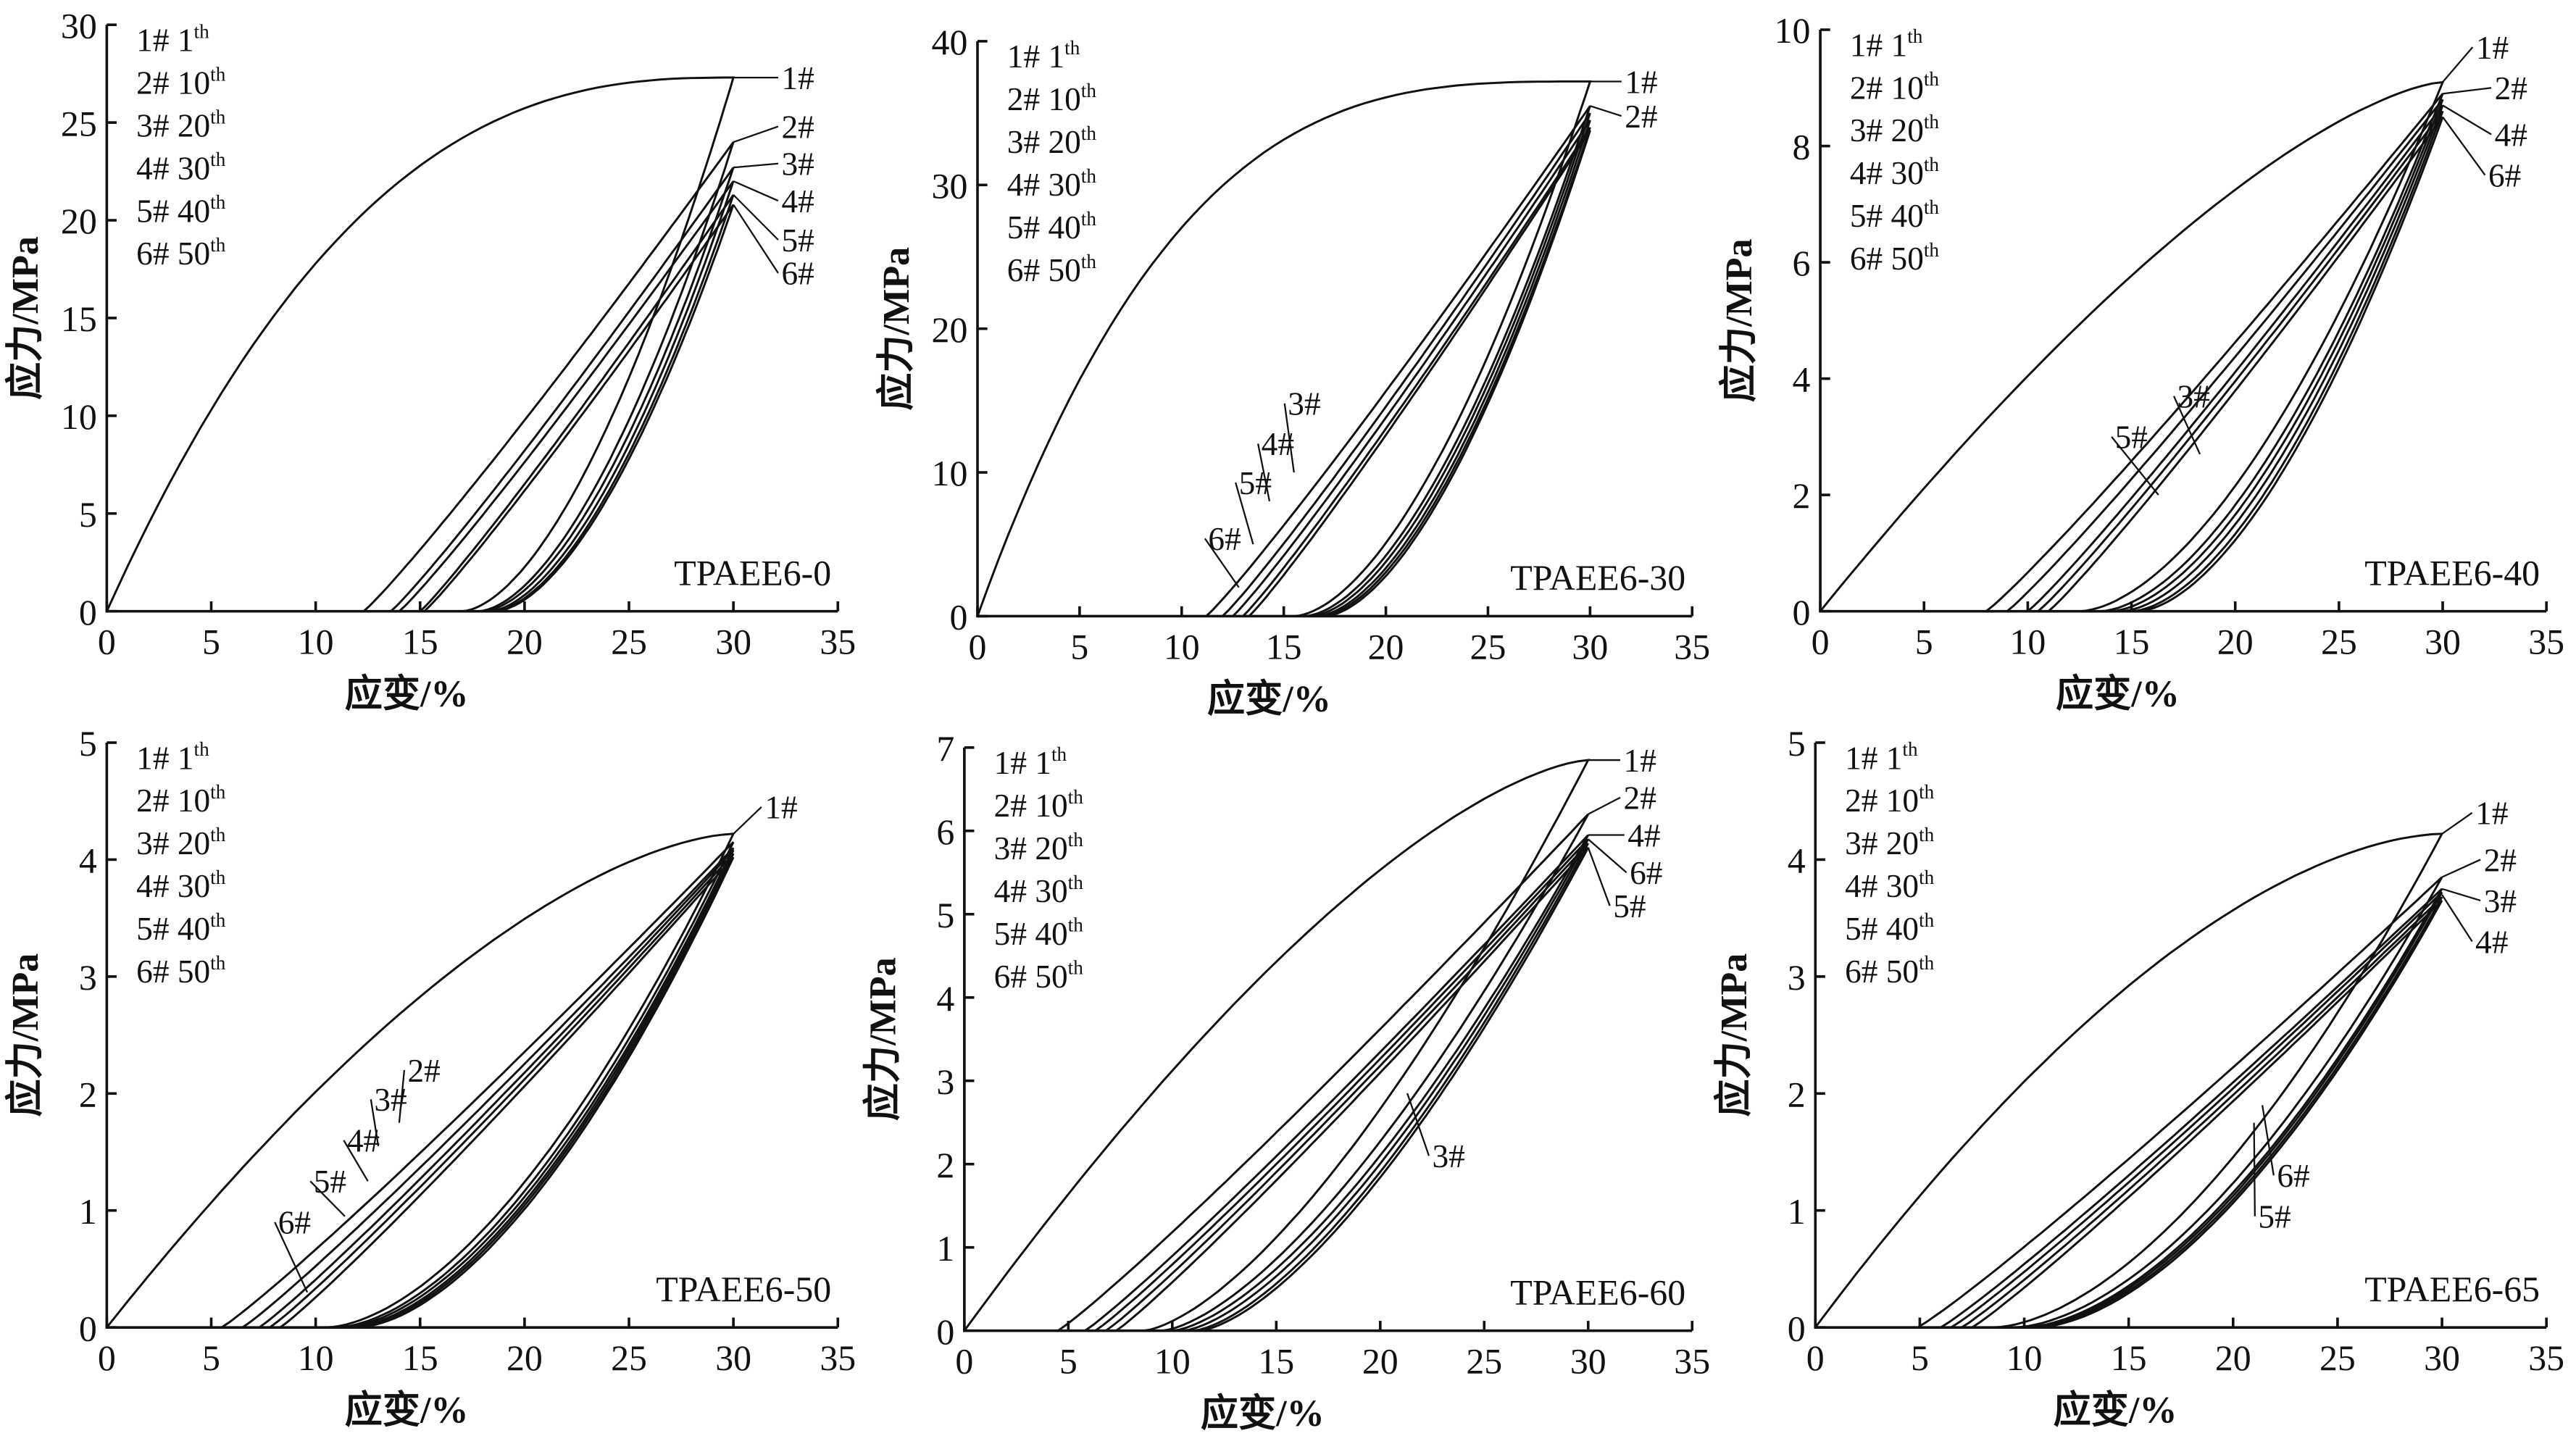 The height and width of the screenshot is (1436, 2576). What do you see at coordinates (152, 971) in the screenshot?
I see `legend-id: 6#` at bounding box center [152, 971].